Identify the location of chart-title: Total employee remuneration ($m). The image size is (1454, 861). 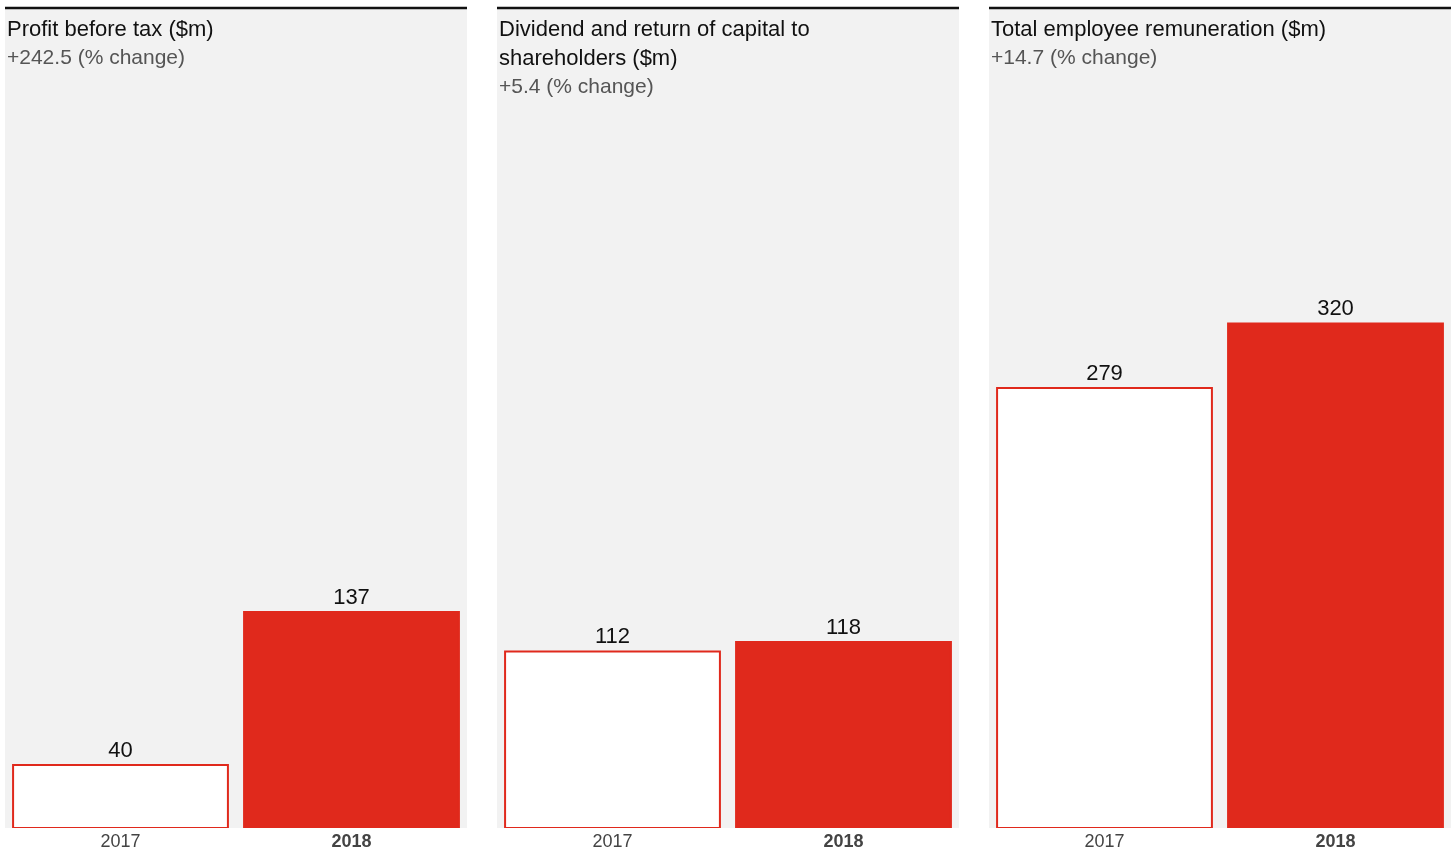
(1159, 28).